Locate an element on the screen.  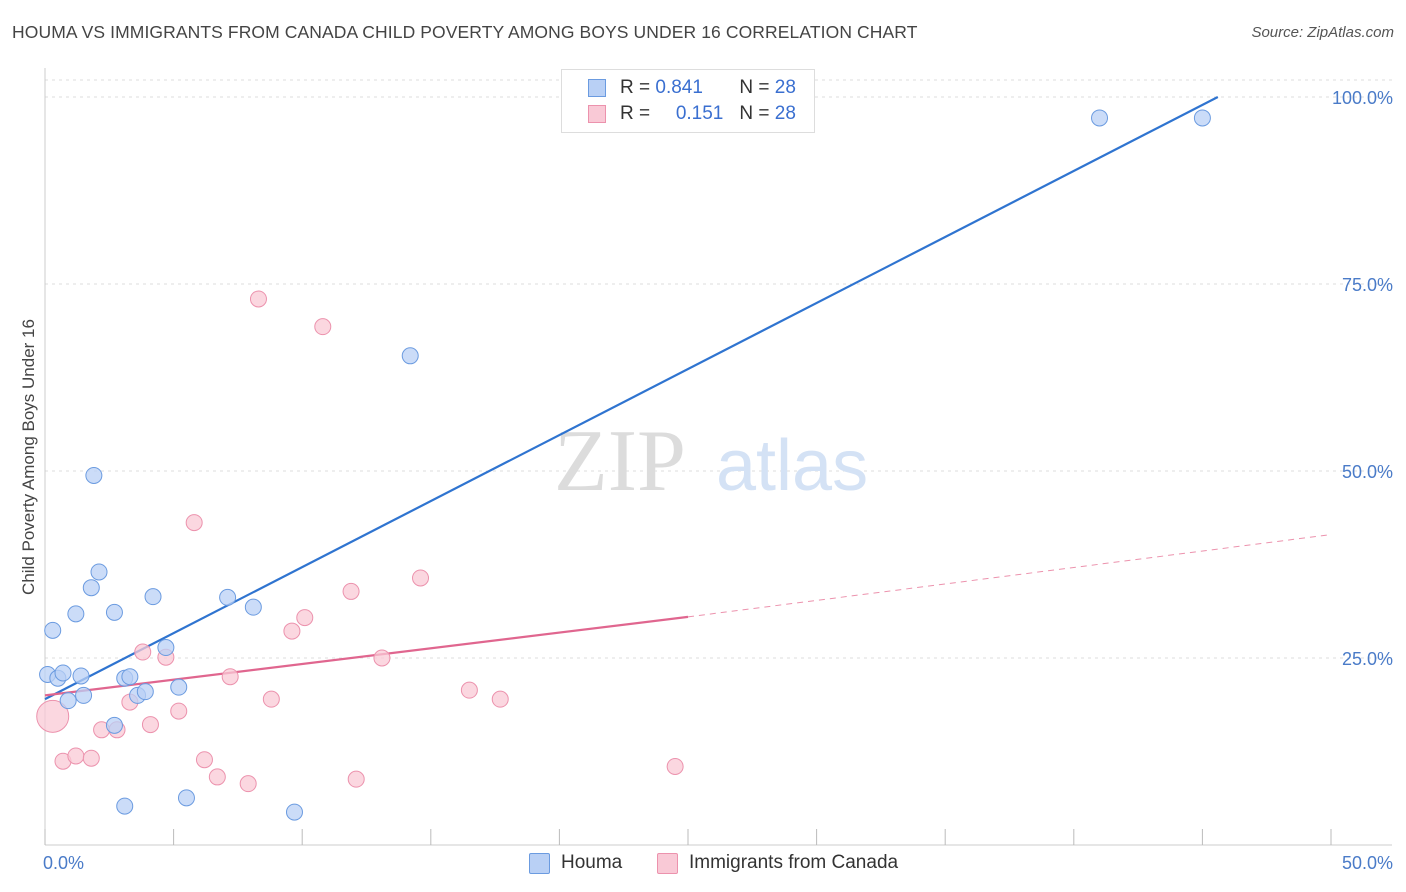
canada-trend-extension is located at coordinates (1009, 576).